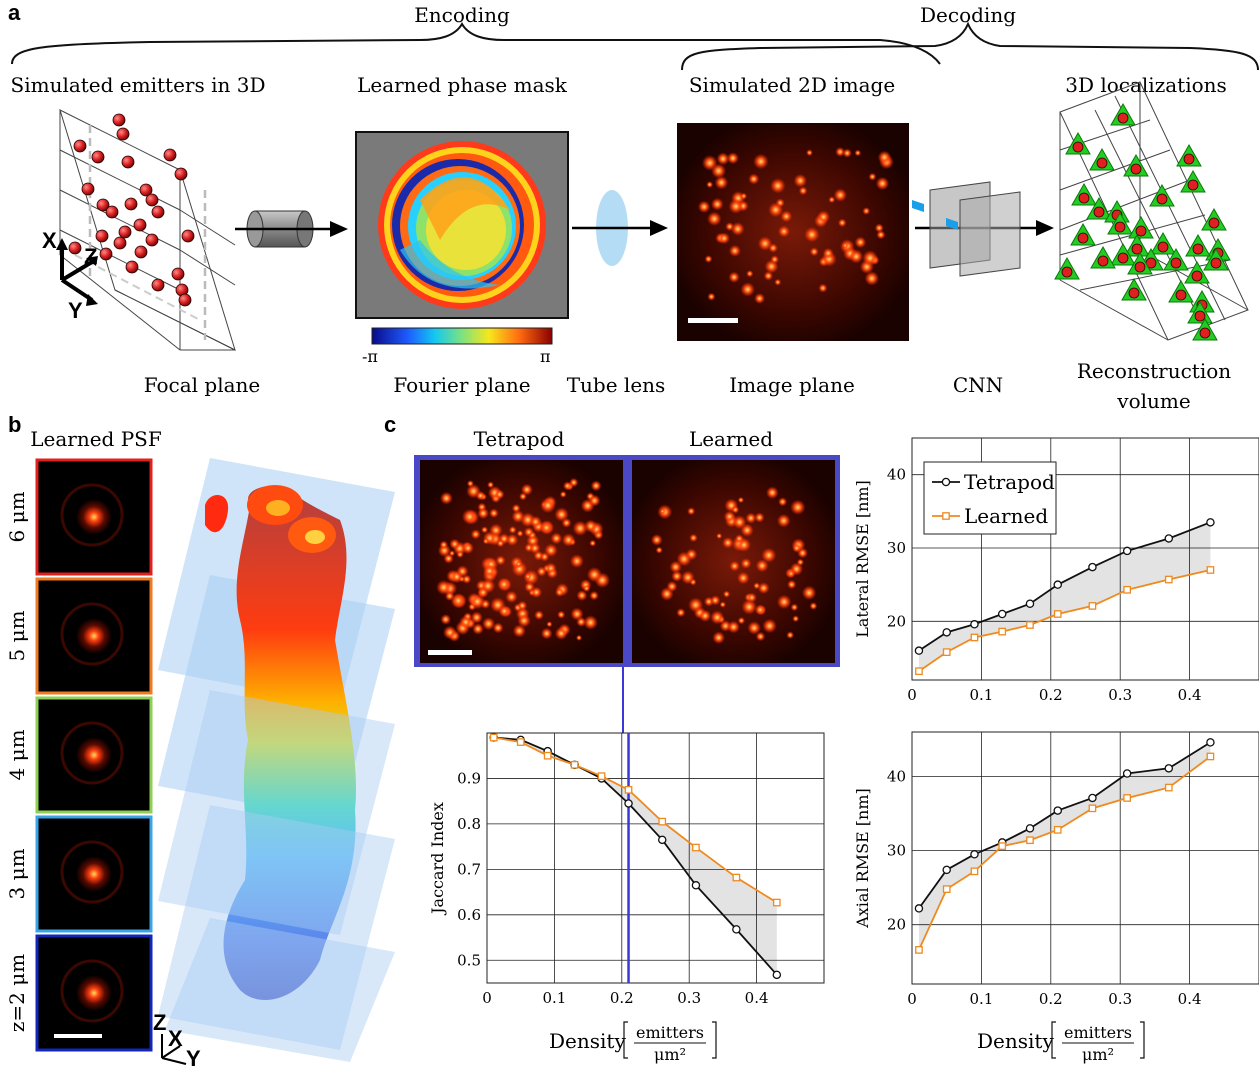  Describe the element at coordinates (896, 925) in the screenshot. I see `y-tick-label: 20` at that location.